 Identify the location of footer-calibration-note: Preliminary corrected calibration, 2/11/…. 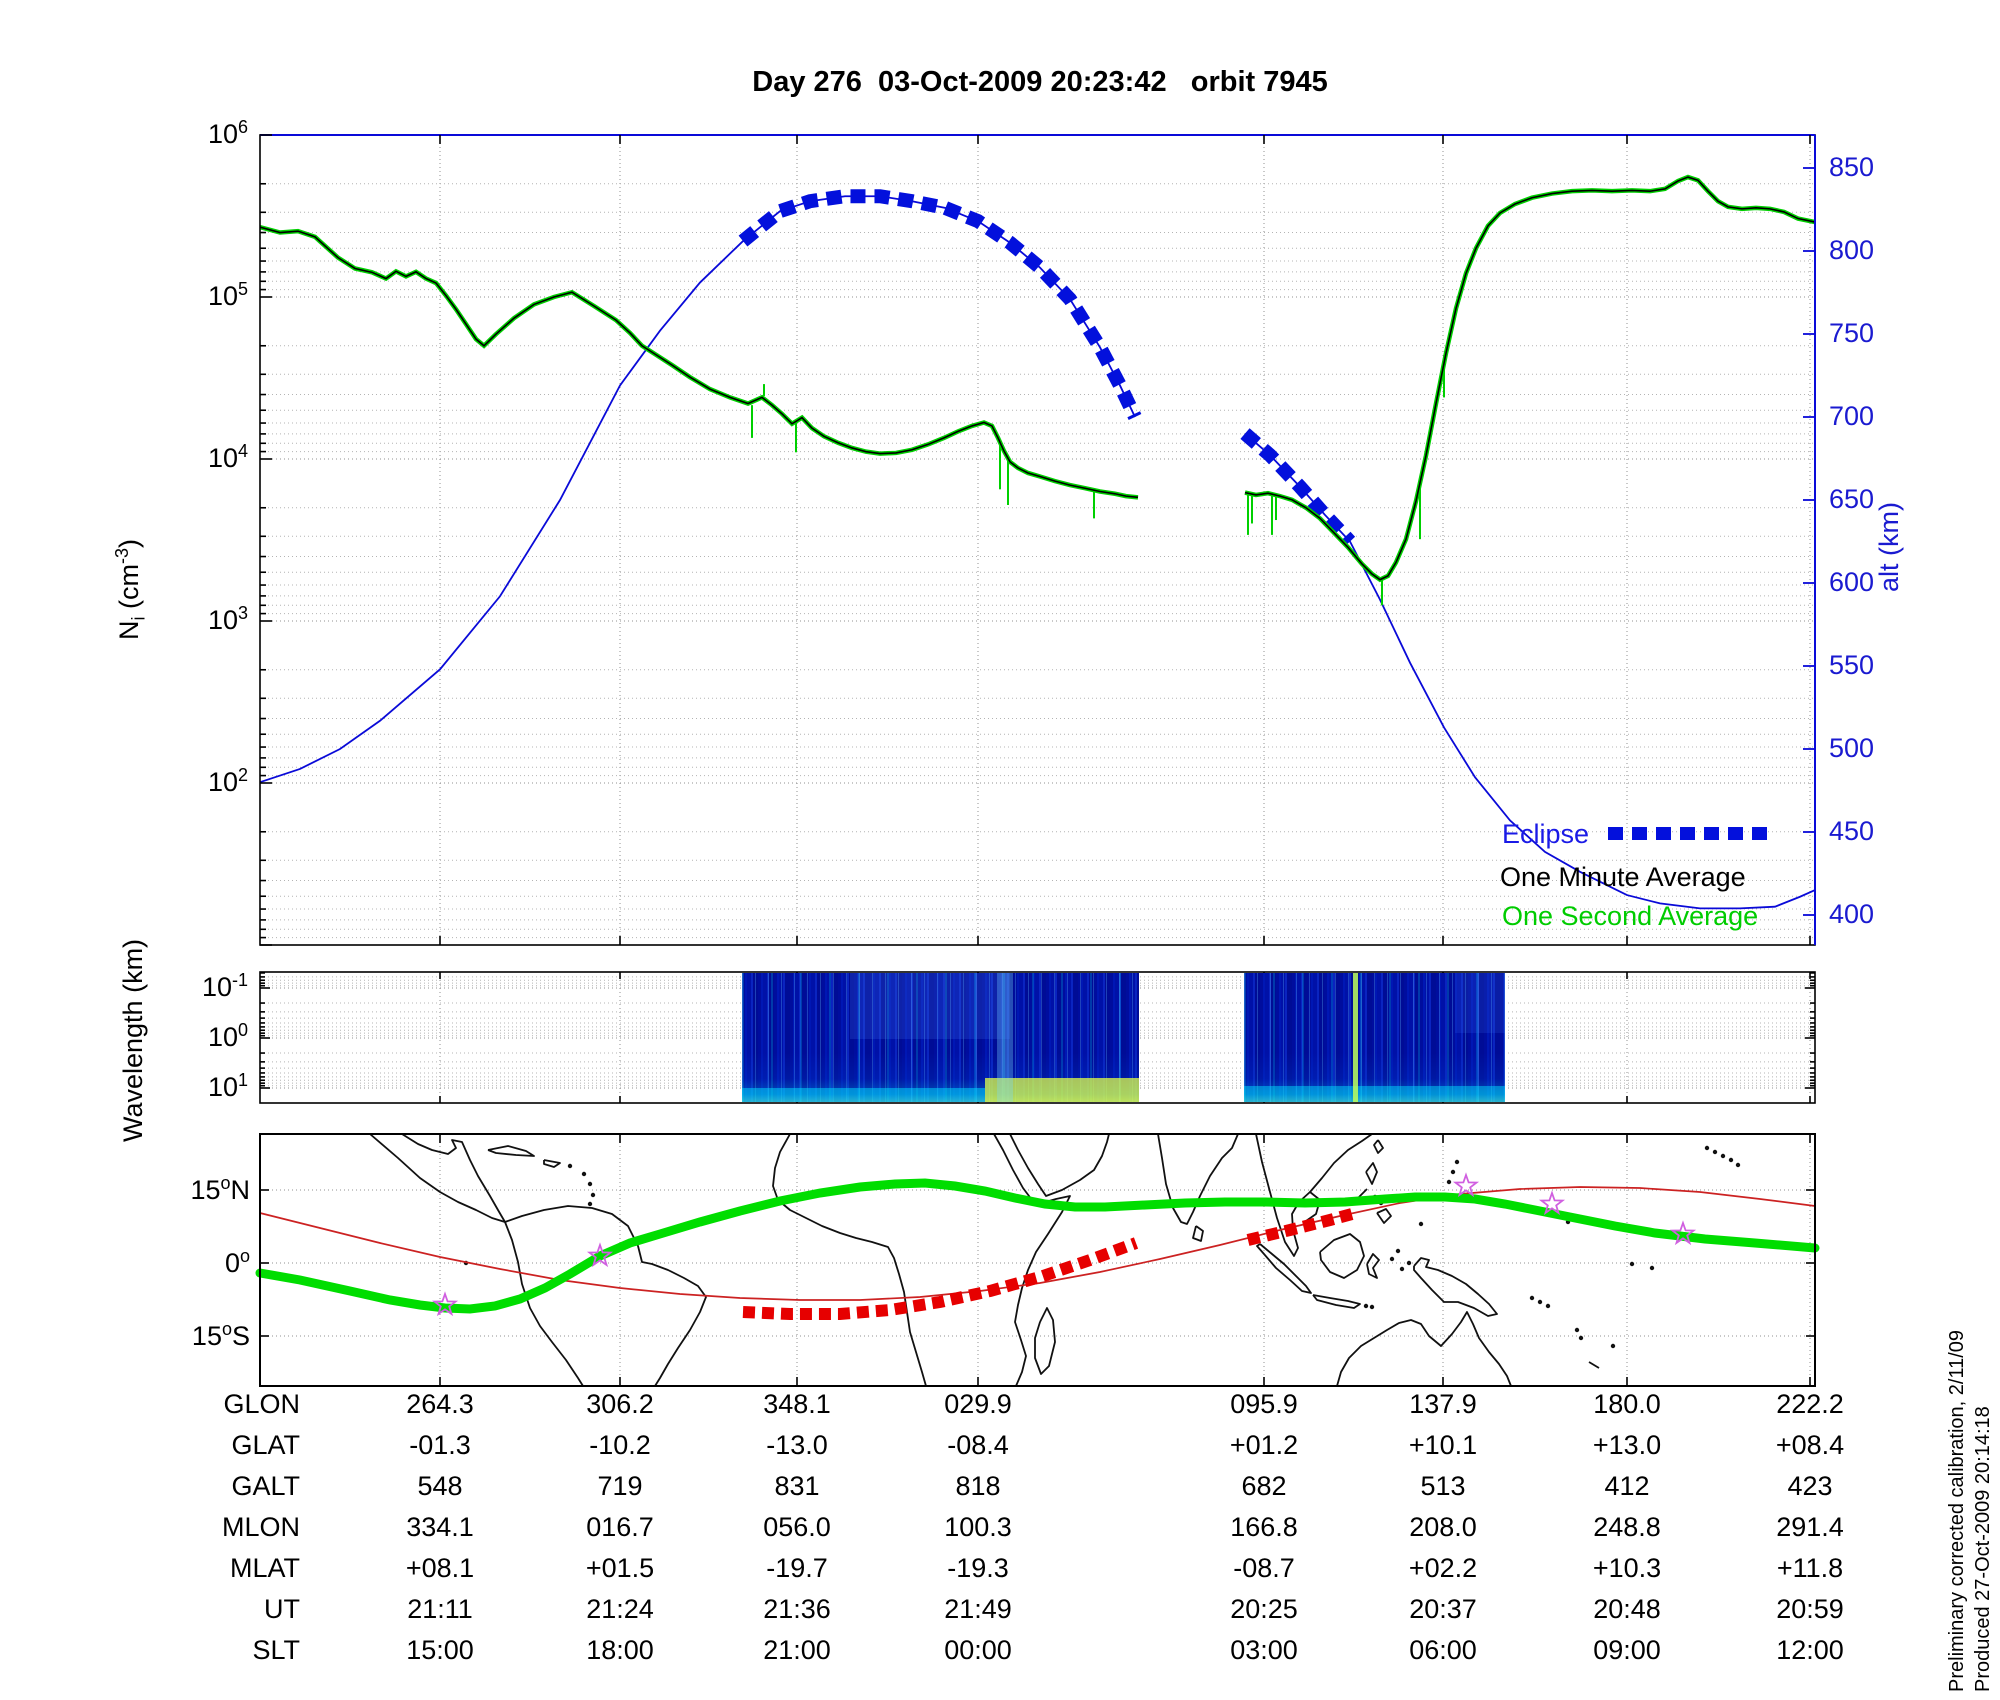
(1957, 1510).